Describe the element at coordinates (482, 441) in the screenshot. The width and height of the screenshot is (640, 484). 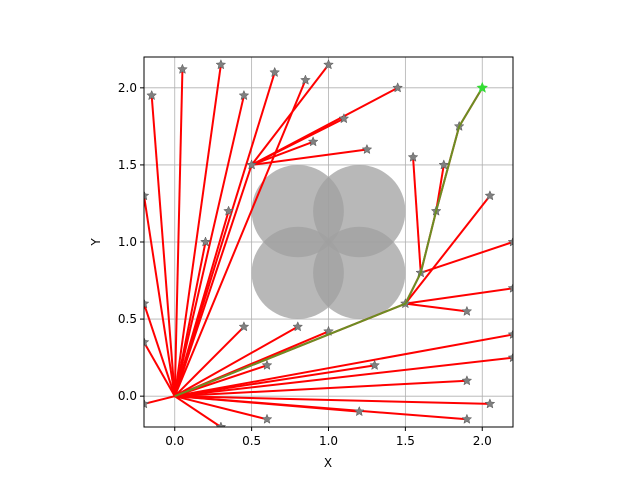
I see `x-tick-label: 2.0` at that location.